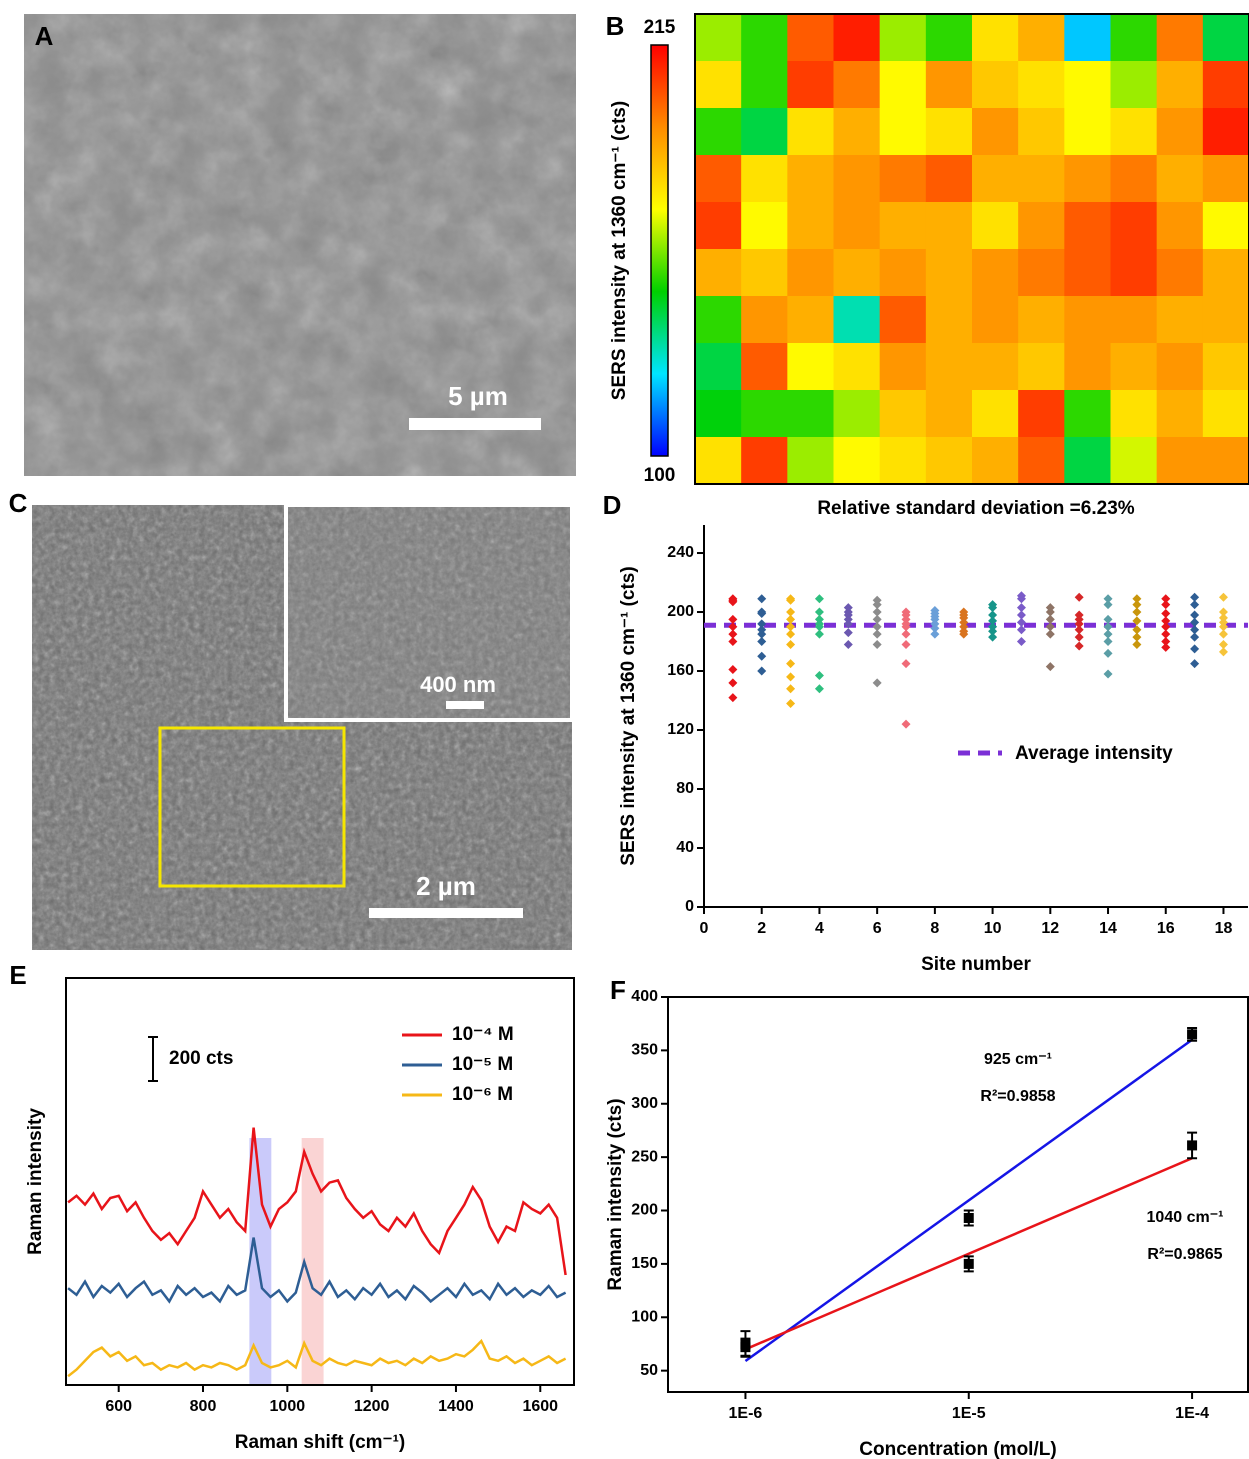 The image size is (1249, 1459). What do you see at coordinates (300, 245) in the screenshot?
I see `panel-a: A 5 µm` at bounding box center [300, 245].